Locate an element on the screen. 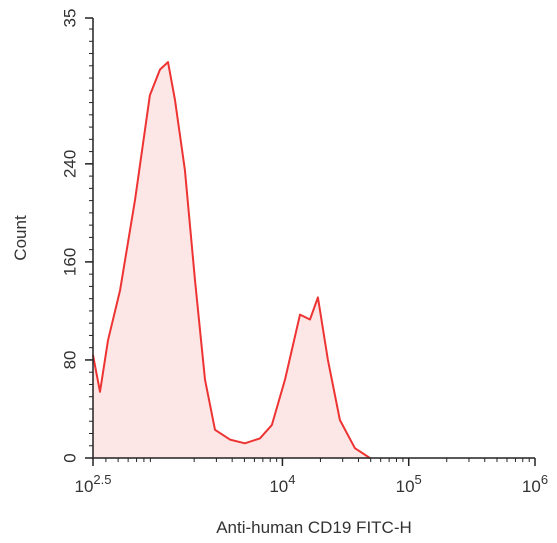 This screenshot has width=557, height=543. x-tick-exponent: 4 is located at coordinates (291, 479).